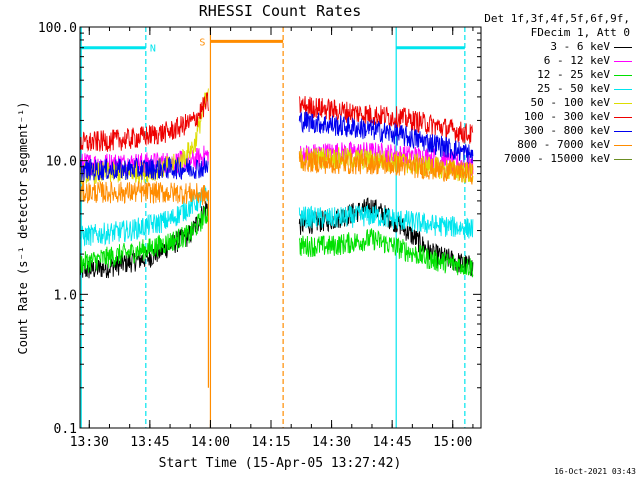  Describe the element at coordinates (392, 442) in the screenshot. I see `x-tick-label: 14:45` at that location.